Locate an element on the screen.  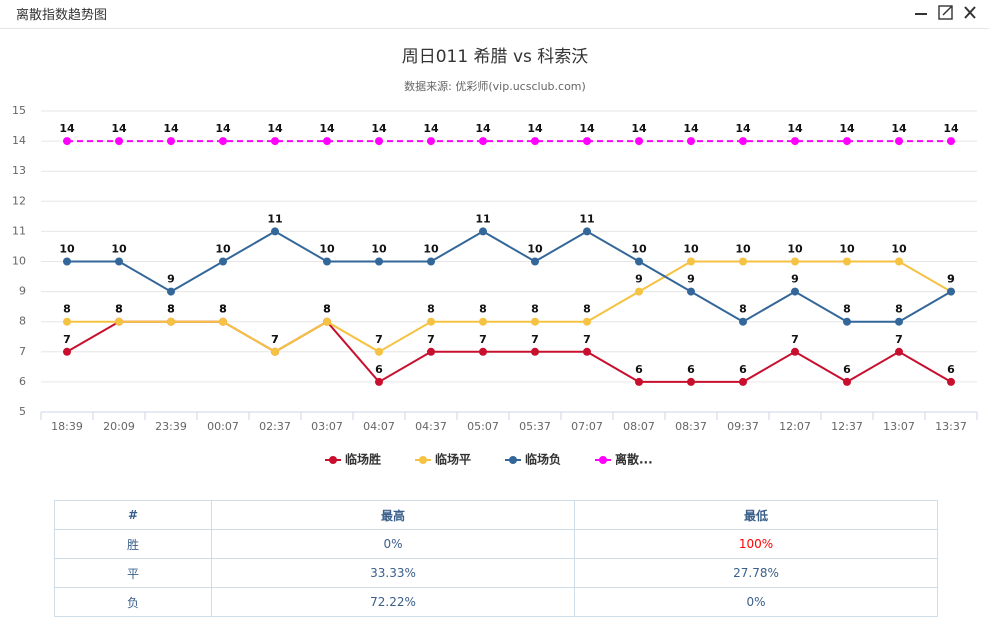
chart-title: 周日011 希腊 vs 科索沃 is located at coordinates (495, 57).